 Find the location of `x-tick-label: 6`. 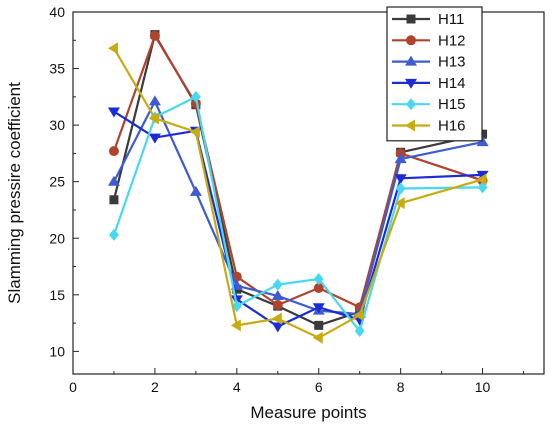

x-tick-label: 6 is located at coordinates (319, 387).